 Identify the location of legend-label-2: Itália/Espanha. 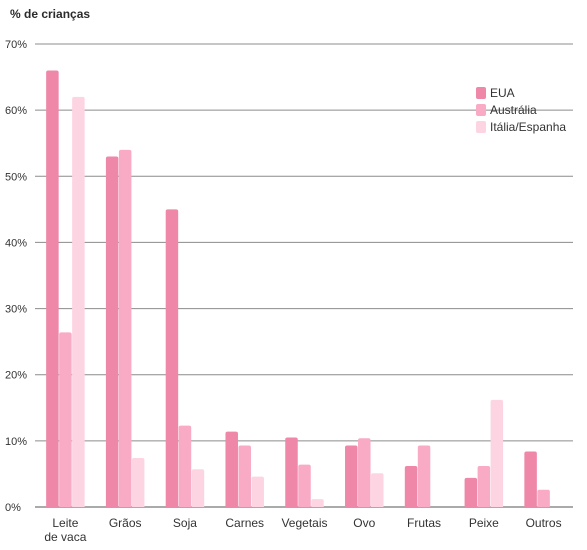
(528, 127).